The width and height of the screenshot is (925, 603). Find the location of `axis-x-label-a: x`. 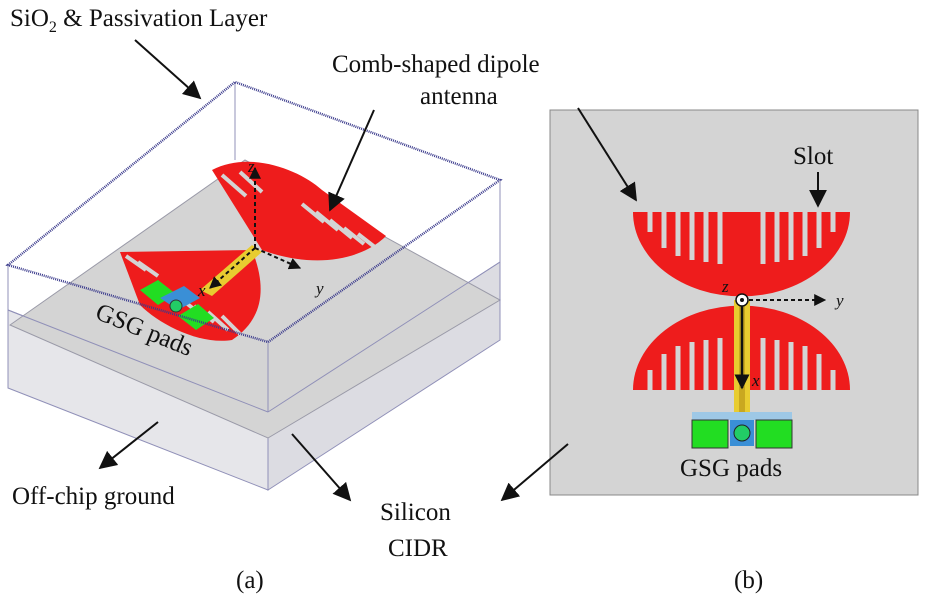

axis-x-label-a: x is located at coordinates (201, 290).